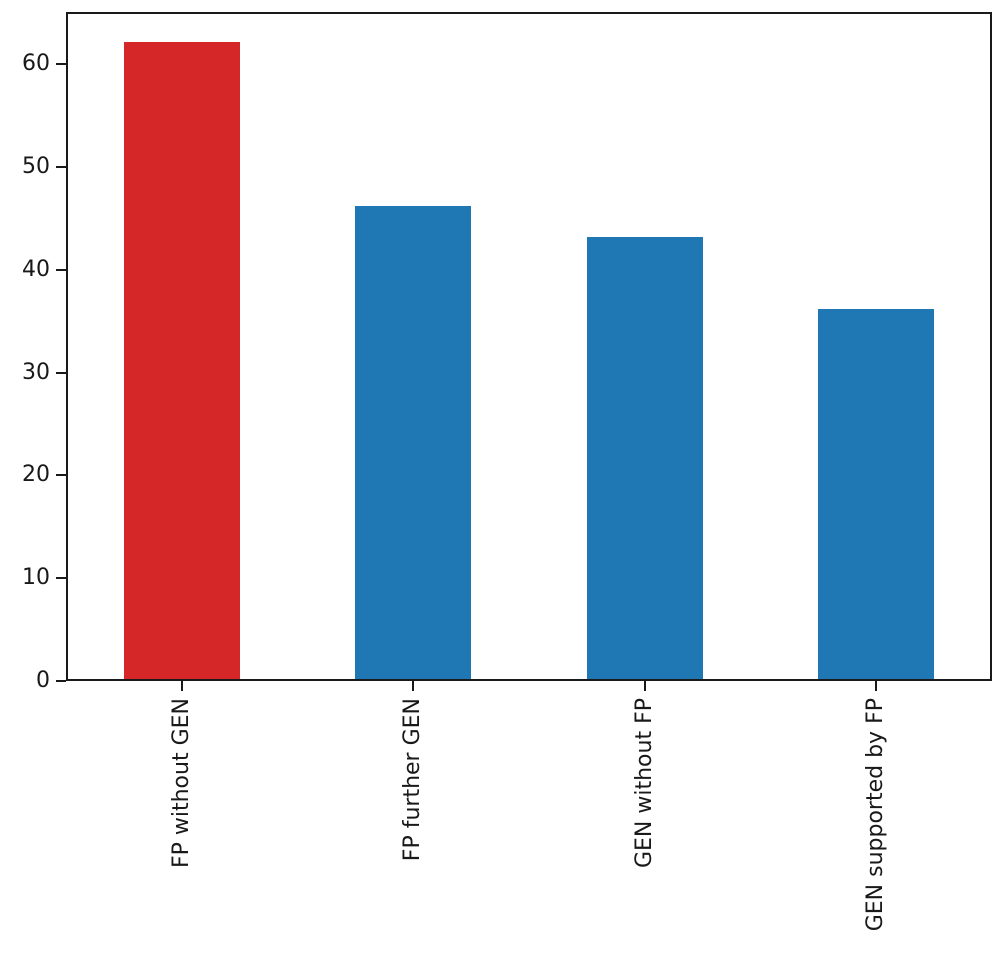  Describe the element at coordinates (644, 783) in the screenshot. I see `x-tick-label: GEN without FP` at that location.